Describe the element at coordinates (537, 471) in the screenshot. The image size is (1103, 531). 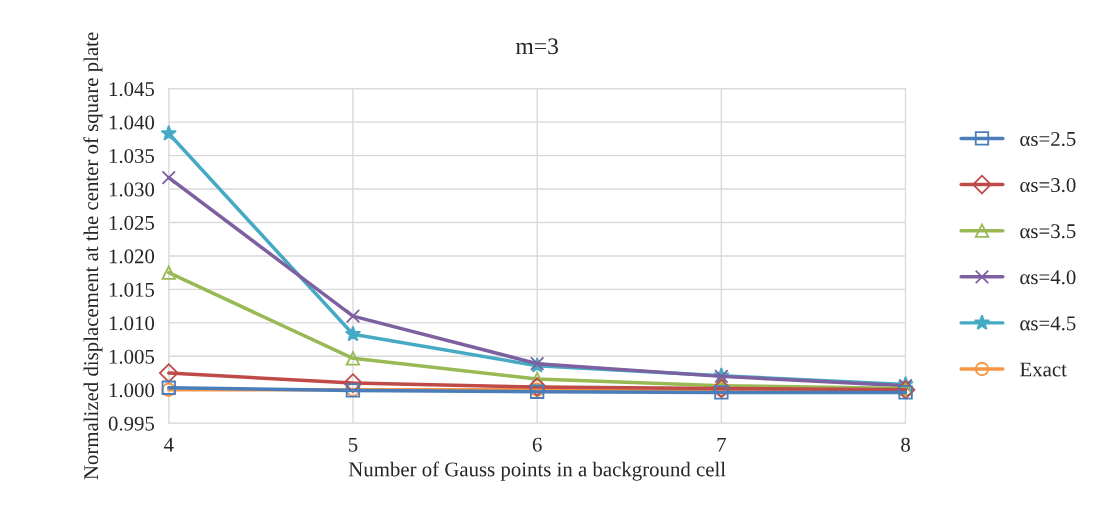
I see `x-axis-title: Number of Gauss points in a background cell` at that location.